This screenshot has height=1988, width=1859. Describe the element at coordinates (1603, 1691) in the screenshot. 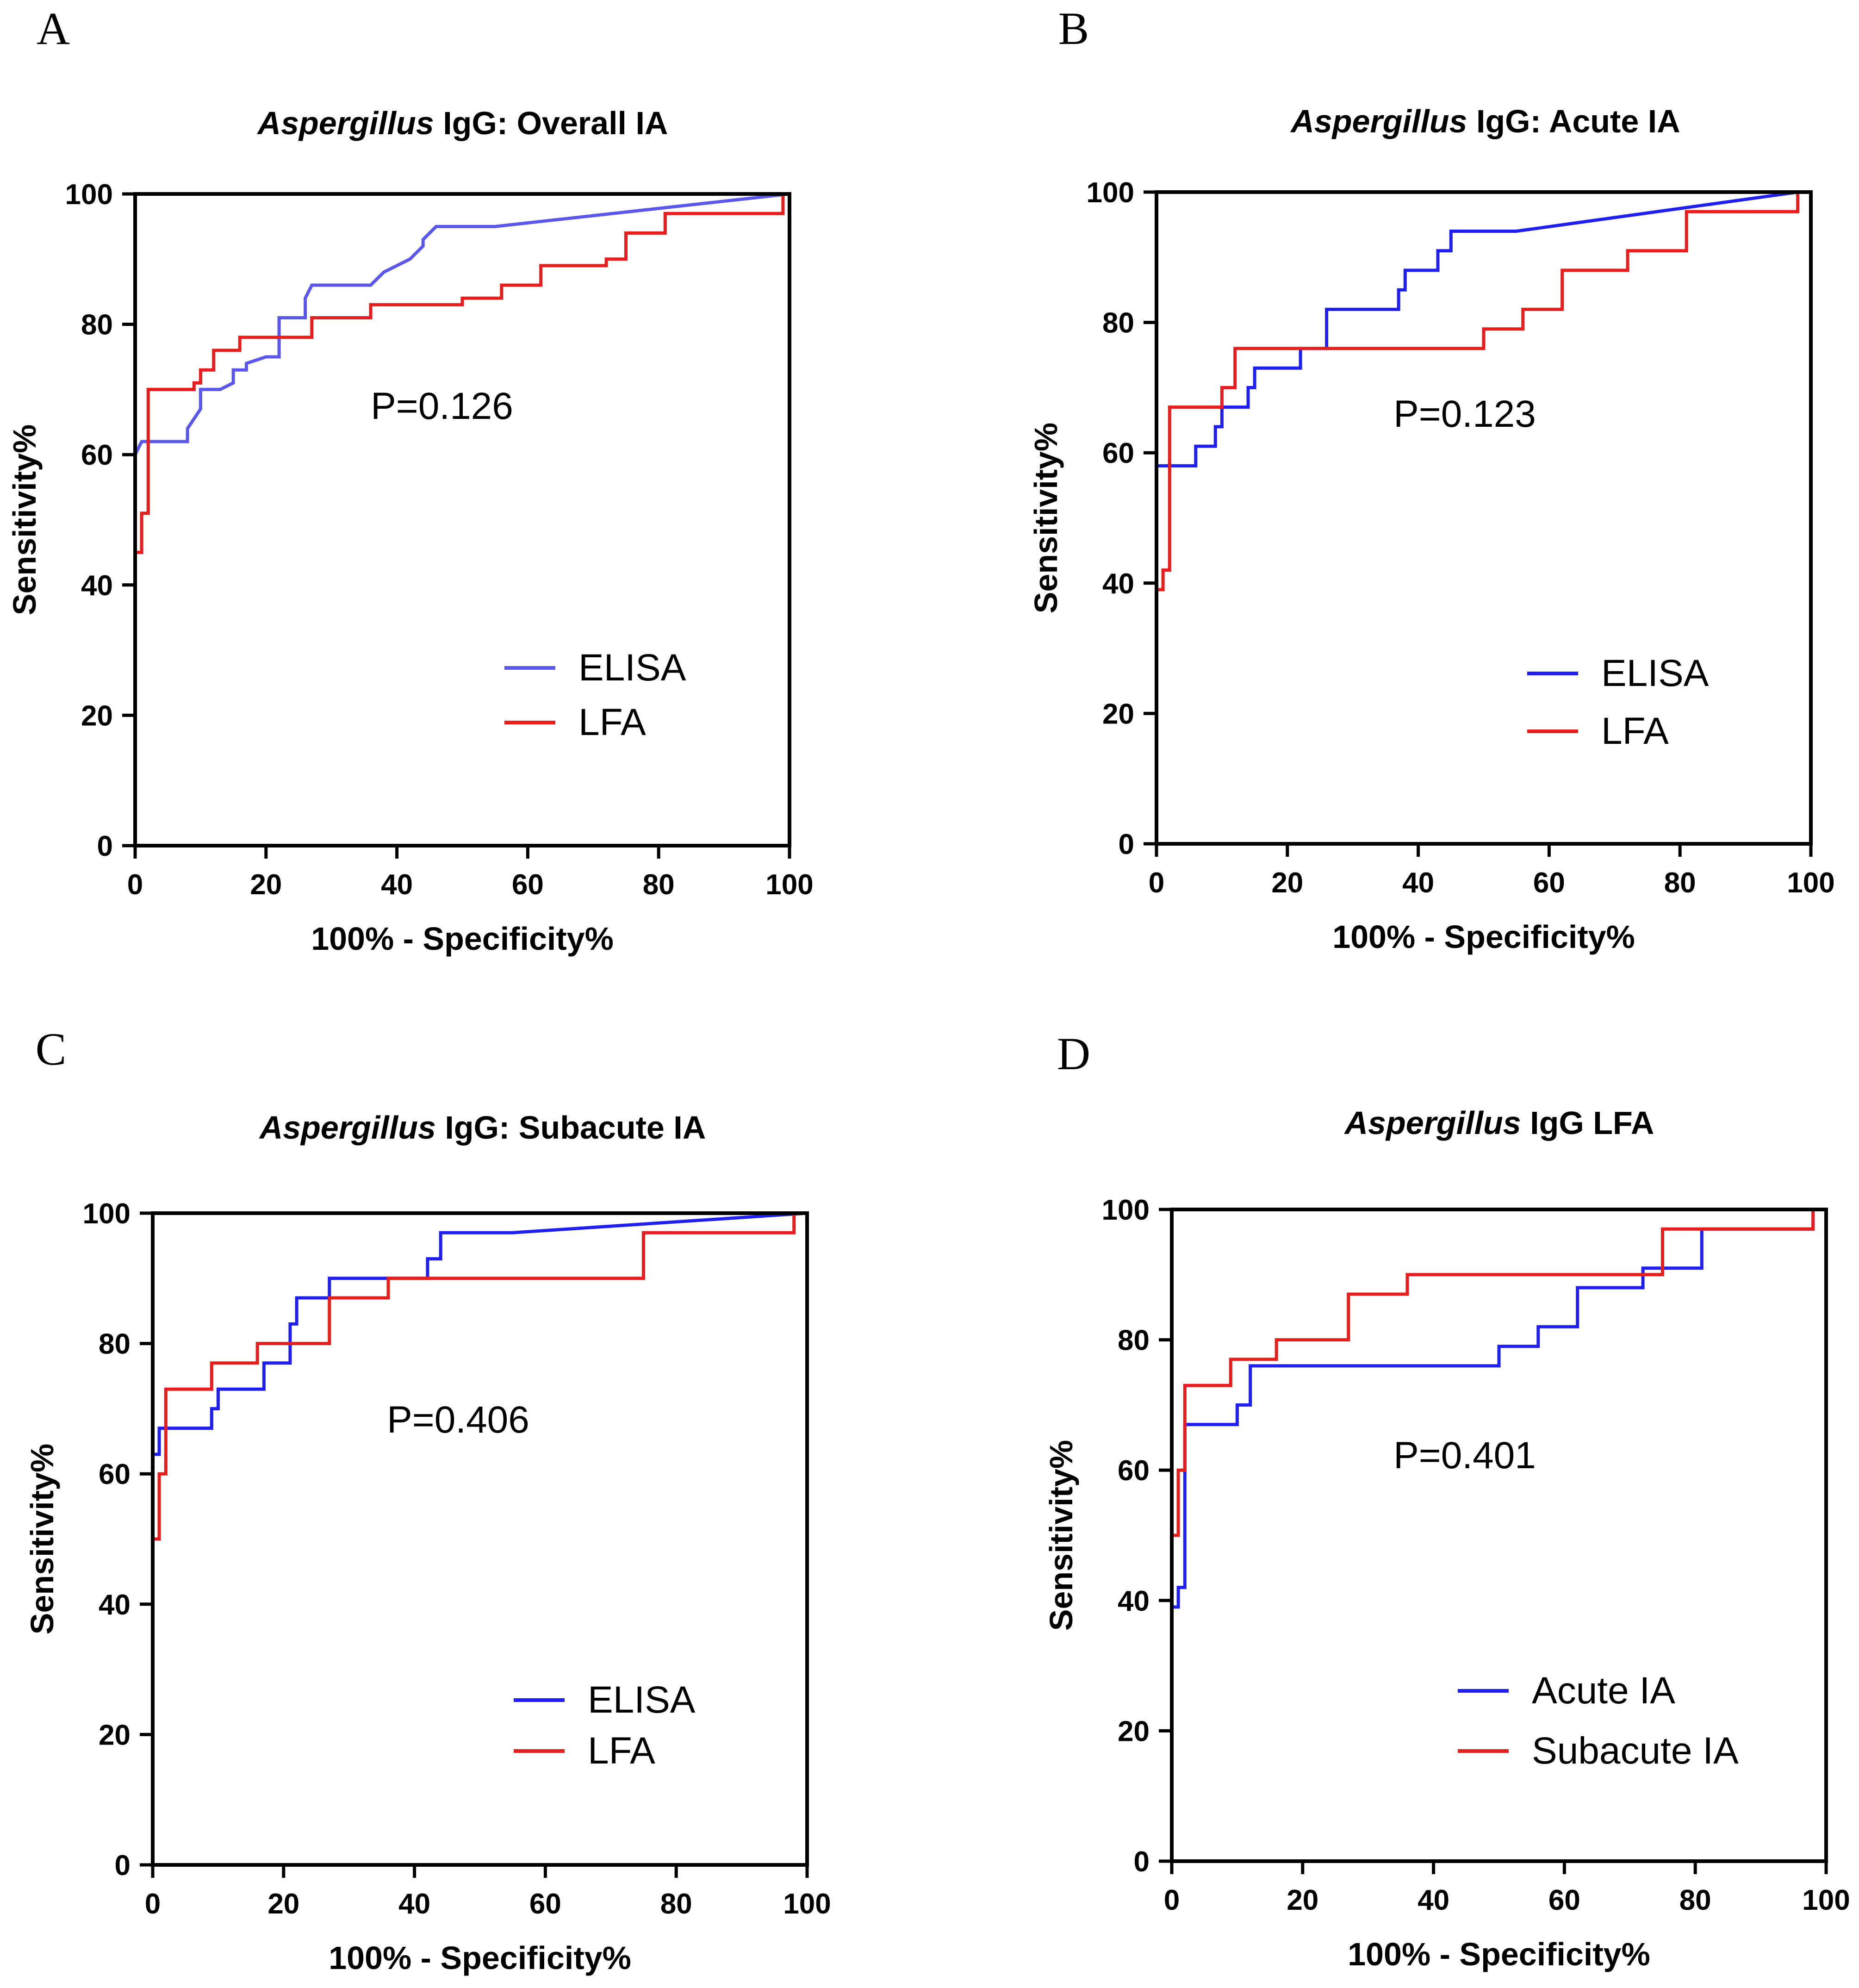

I see `legend-label: Acute IA` at that location.